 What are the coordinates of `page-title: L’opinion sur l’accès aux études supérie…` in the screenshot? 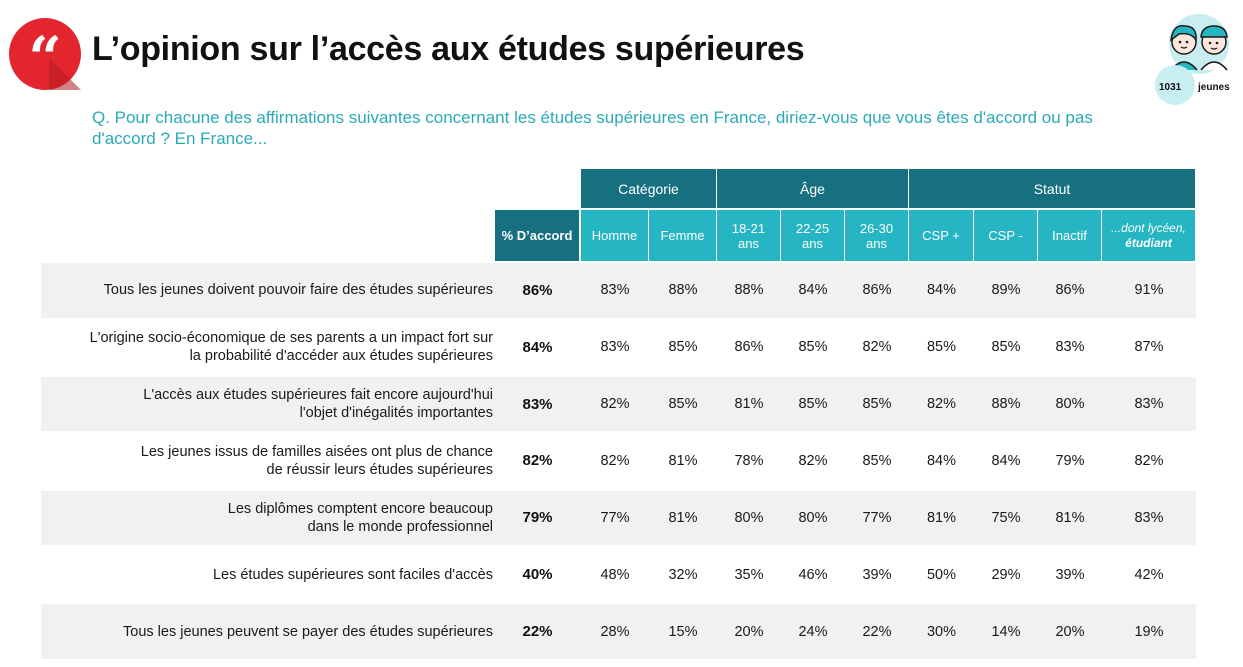 It's located at (448, 49).